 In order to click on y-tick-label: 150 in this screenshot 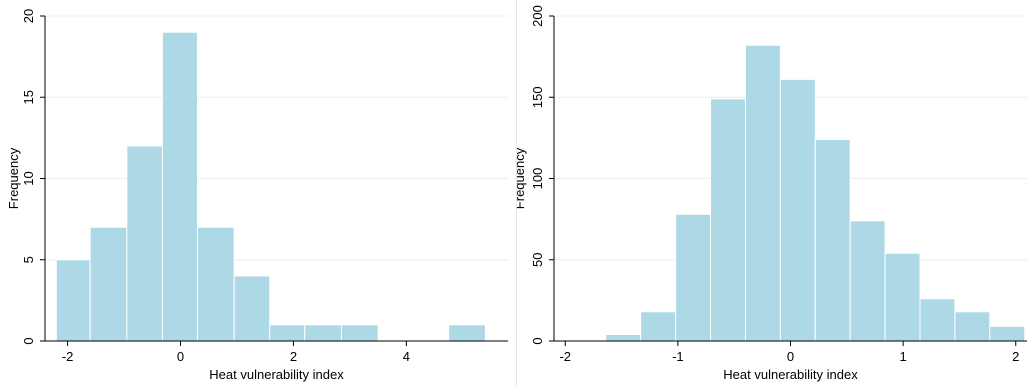, I will do `click(537, 97)`.